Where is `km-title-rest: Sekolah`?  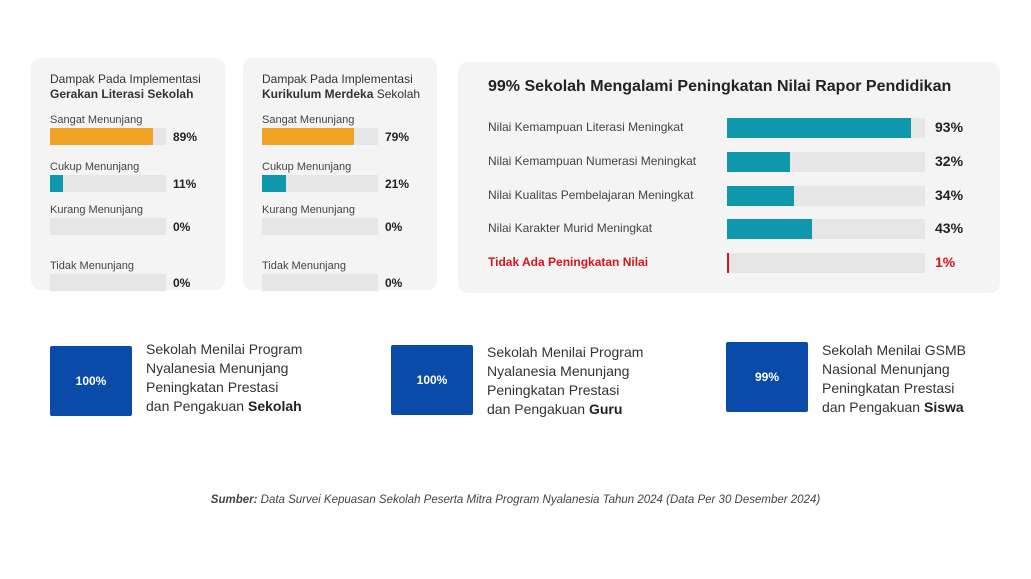 km-title-rest: Sekolah is located at coordinates (397, 94).